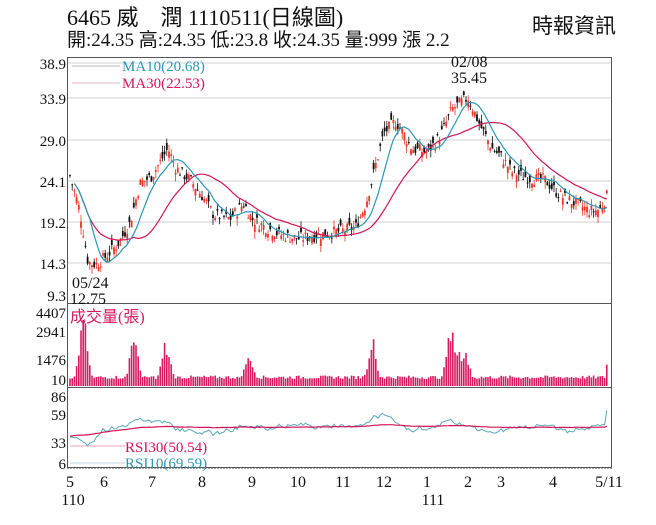 This screenshot has width=656, height=525. I want to click on rsi30-line, so click(338, 430).